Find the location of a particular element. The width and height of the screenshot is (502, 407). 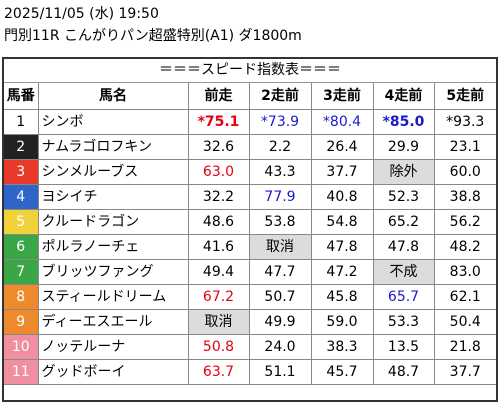

speed-index-cell: 51.1 is located at coordinates (280, 372).